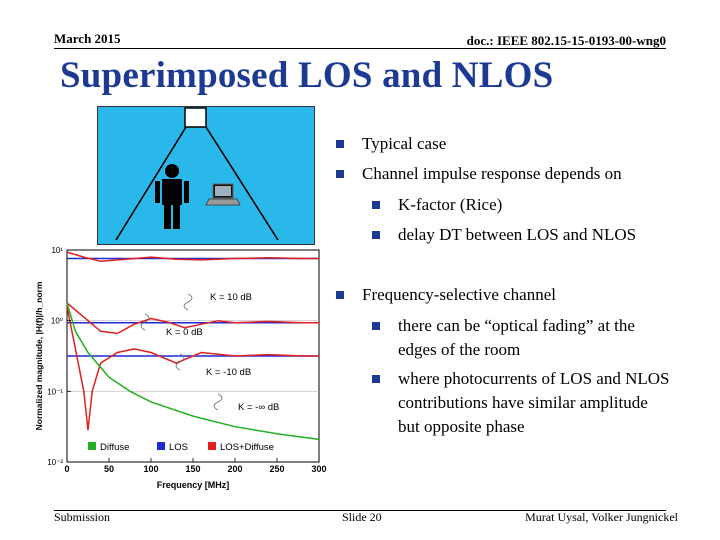 The height and width of the screenshot is (540, 720). Describe the element at coordinates (193, 485) in the screenshot. I see `x-axis-label: Frequency [MHz]` at that location.